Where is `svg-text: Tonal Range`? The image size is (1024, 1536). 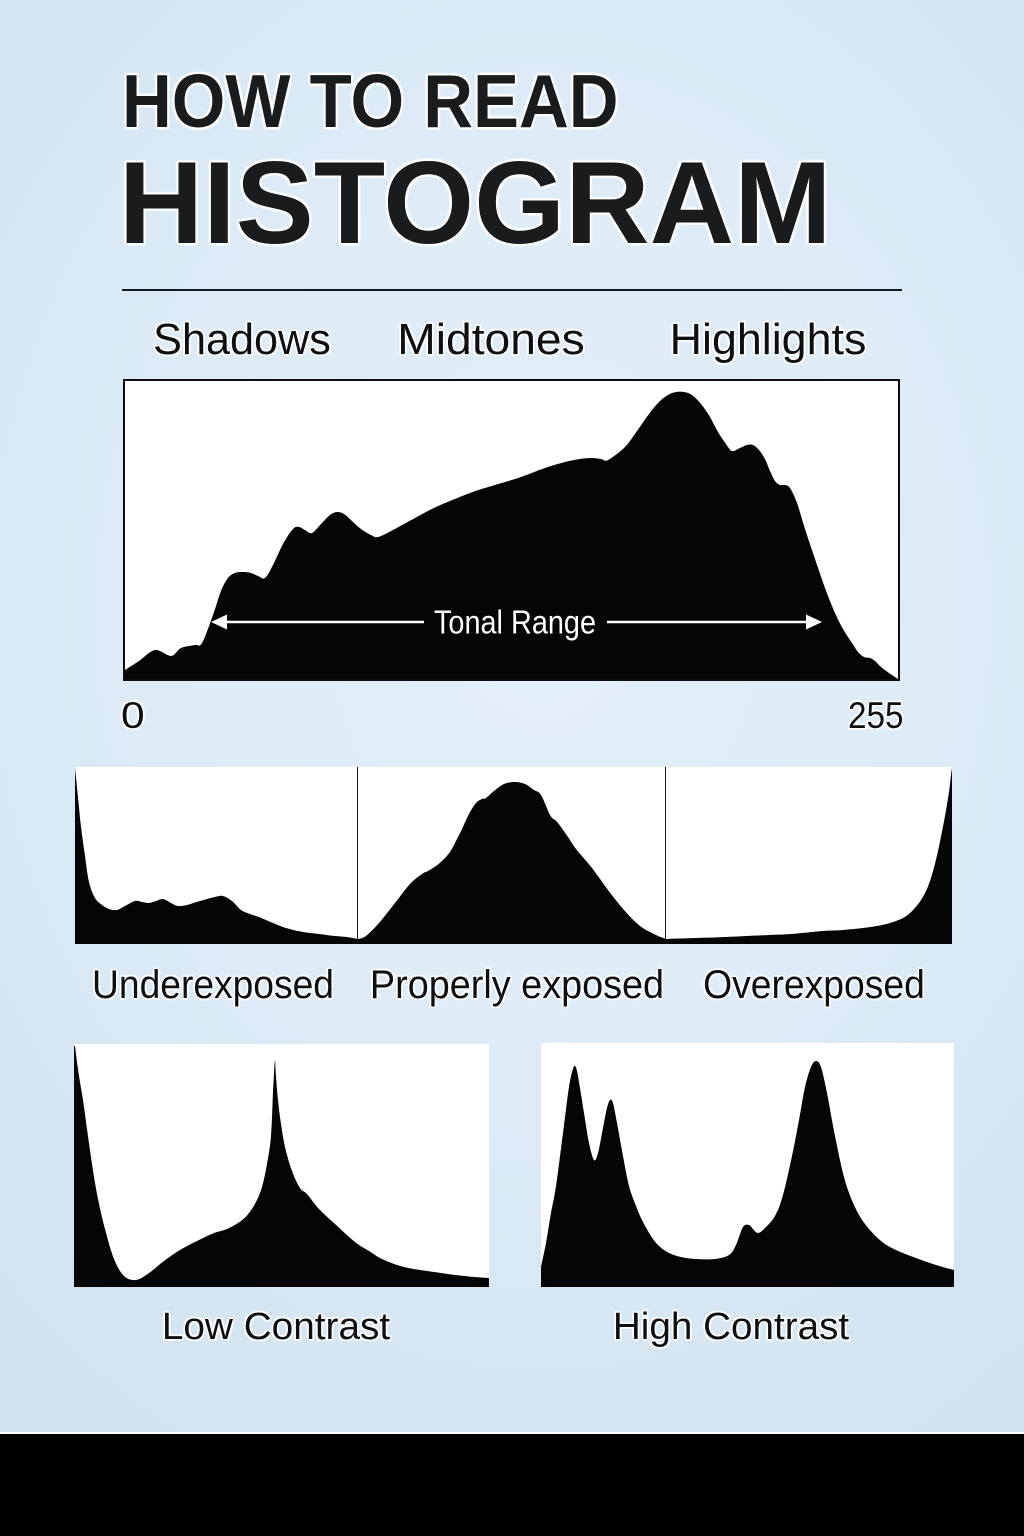
svg-text: Tonal Range is located at coordinates (515, 622).